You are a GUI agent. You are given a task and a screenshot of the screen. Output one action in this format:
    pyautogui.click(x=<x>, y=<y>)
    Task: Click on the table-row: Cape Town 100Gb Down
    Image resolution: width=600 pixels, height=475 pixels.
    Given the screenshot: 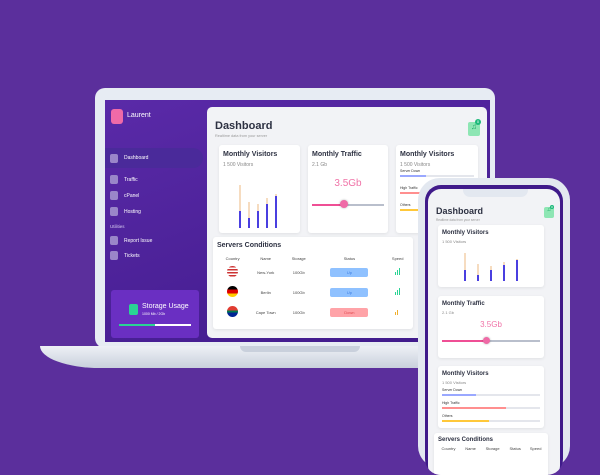 What is the action you would take?
    pyautogui.click(x=314, y=312)
    